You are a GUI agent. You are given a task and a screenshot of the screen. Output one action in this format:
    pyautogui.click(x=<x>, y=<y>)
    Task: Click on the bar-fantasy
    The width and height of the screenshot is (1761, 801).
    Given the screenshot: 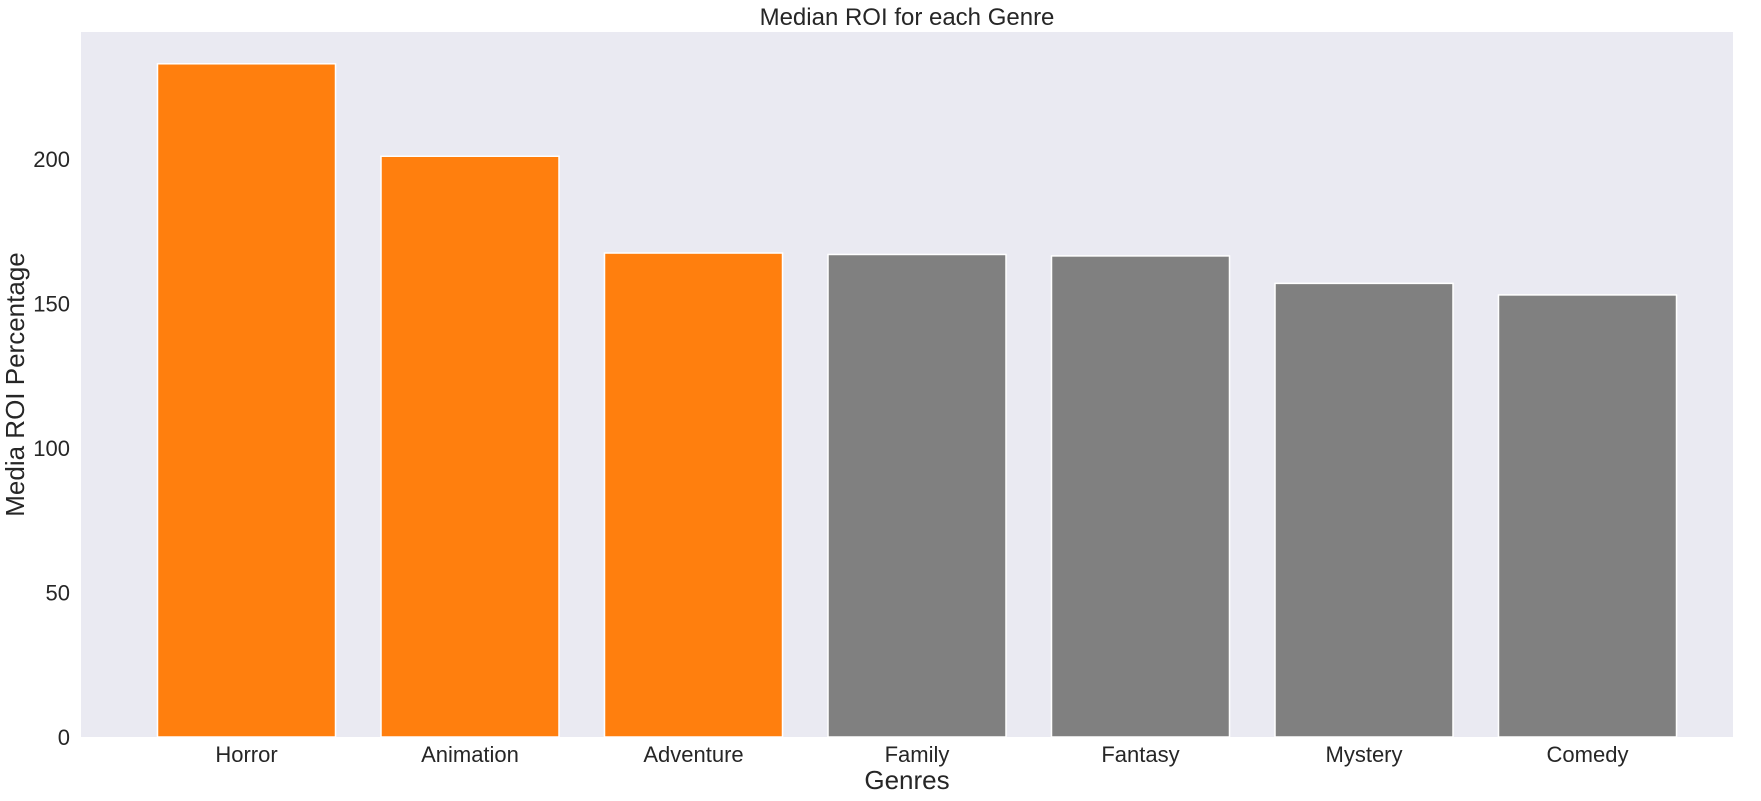 What is the action you would take?
    pyautogui.click(x=1140, y=496)
    